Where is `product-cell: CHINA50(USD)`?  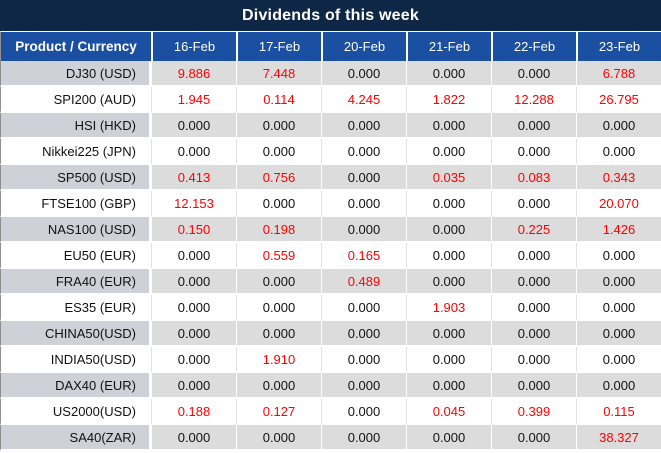 product-cell: CHINA50(USD) is located at coordinates (75, 334).